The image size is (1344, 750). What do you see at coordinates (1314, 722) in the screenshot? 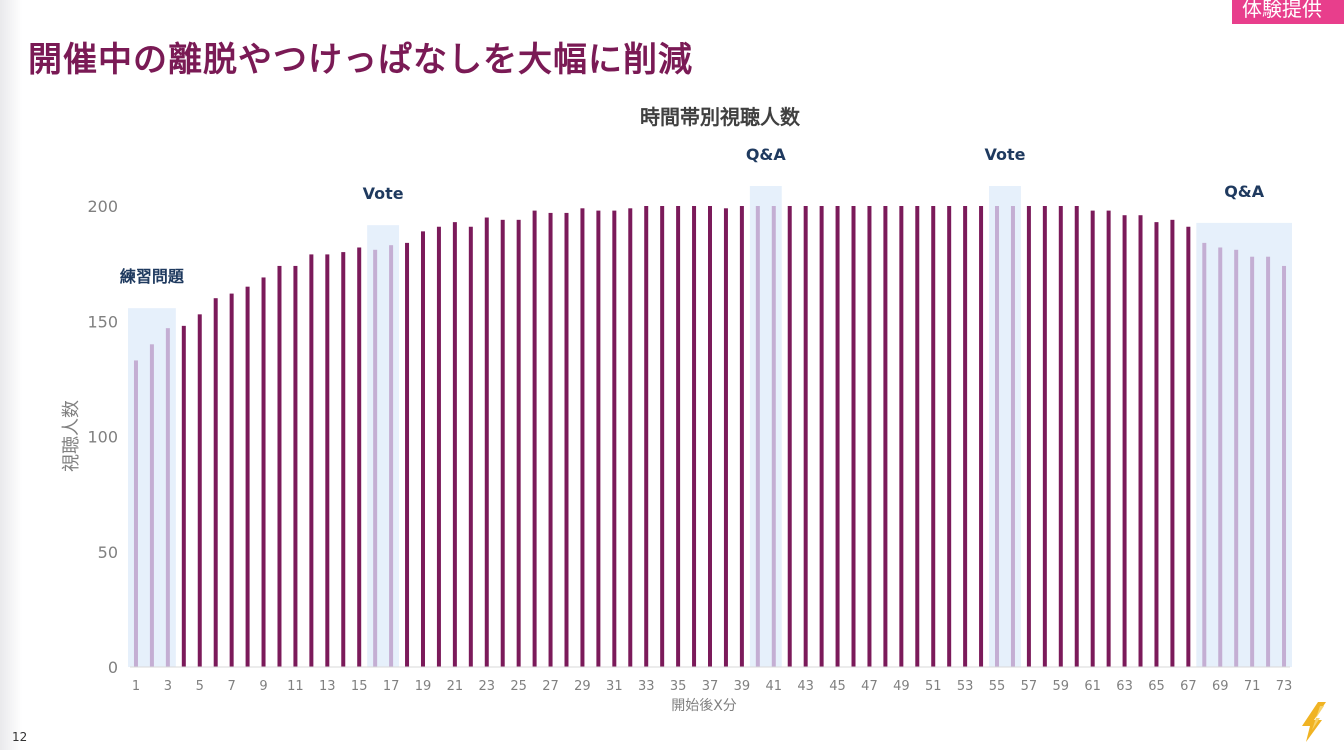
I see `company-logo-icon` at bounding box center [1314, 722].